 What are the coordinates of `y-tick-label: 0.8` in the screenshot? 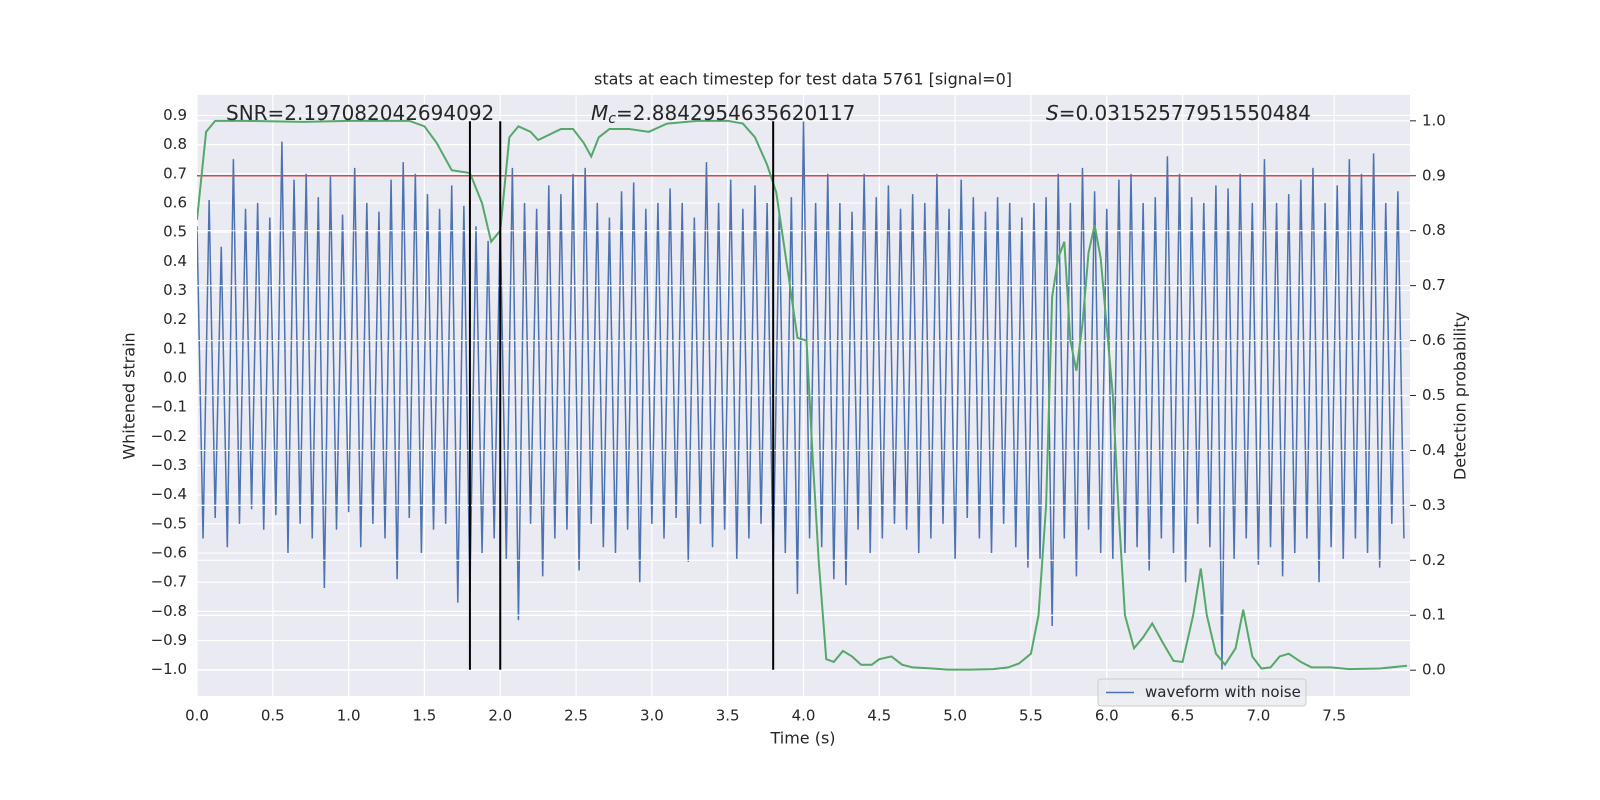 It's located at (175, 144).